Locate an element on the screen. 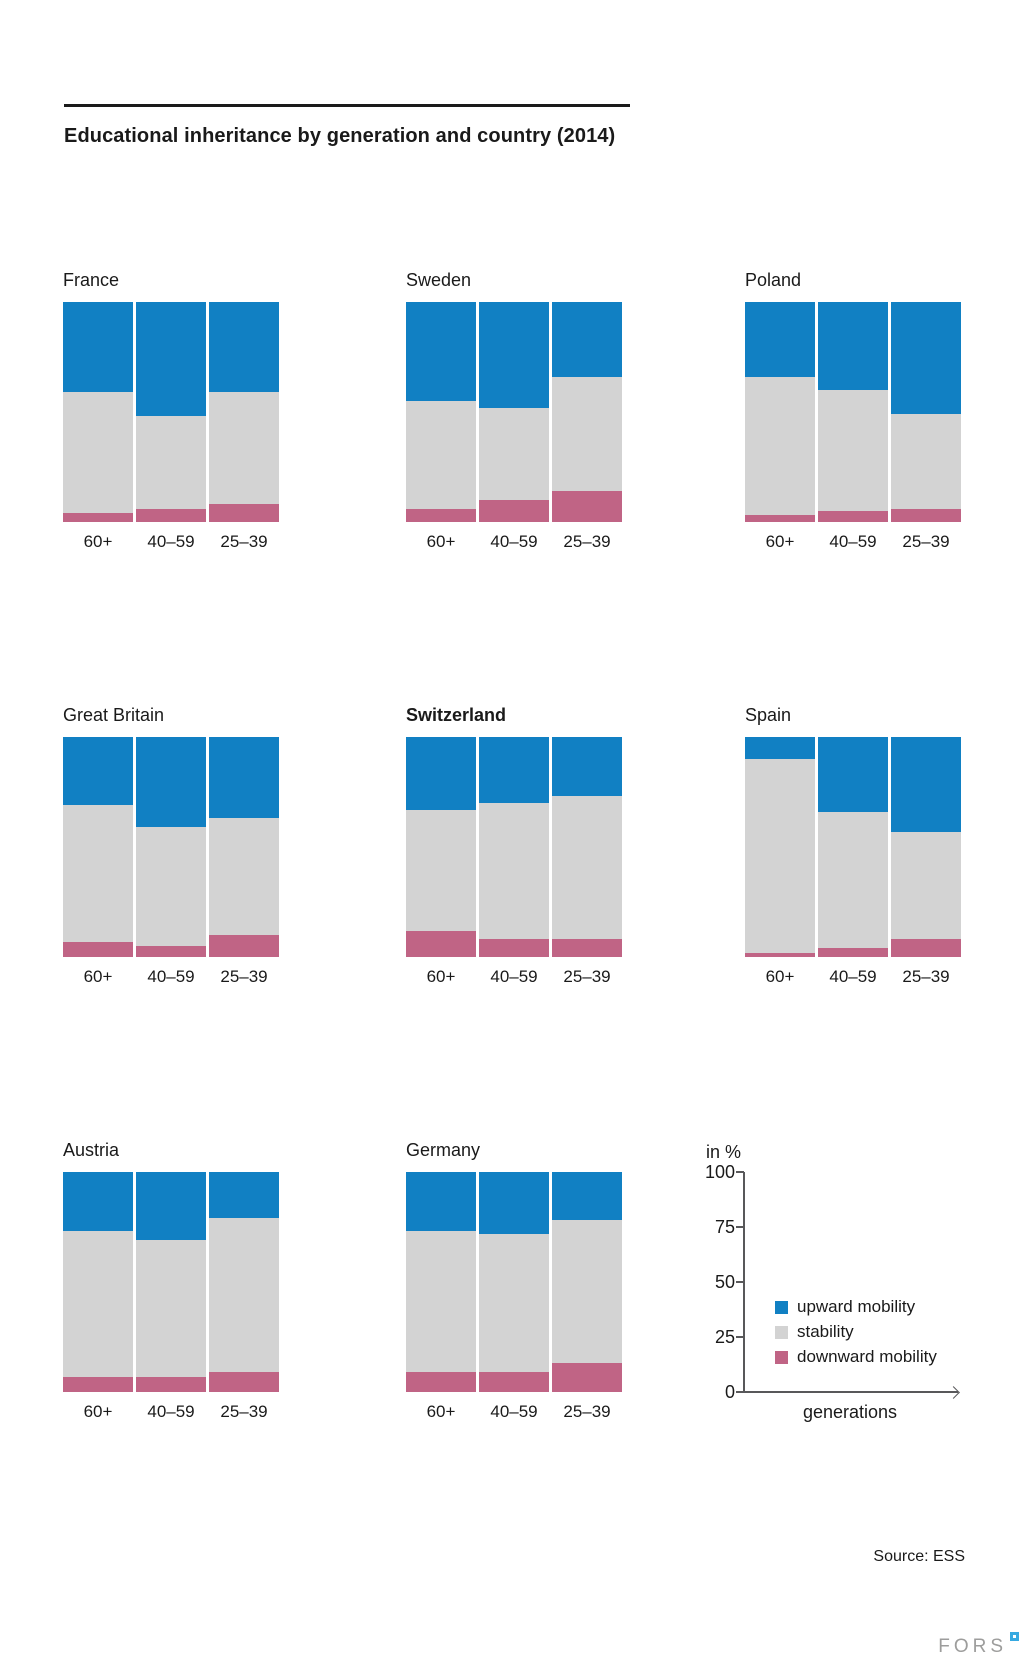 This screenshot has height=1672, width=1035. legend-item-stability: stability is located at coordinates (814, 1332).